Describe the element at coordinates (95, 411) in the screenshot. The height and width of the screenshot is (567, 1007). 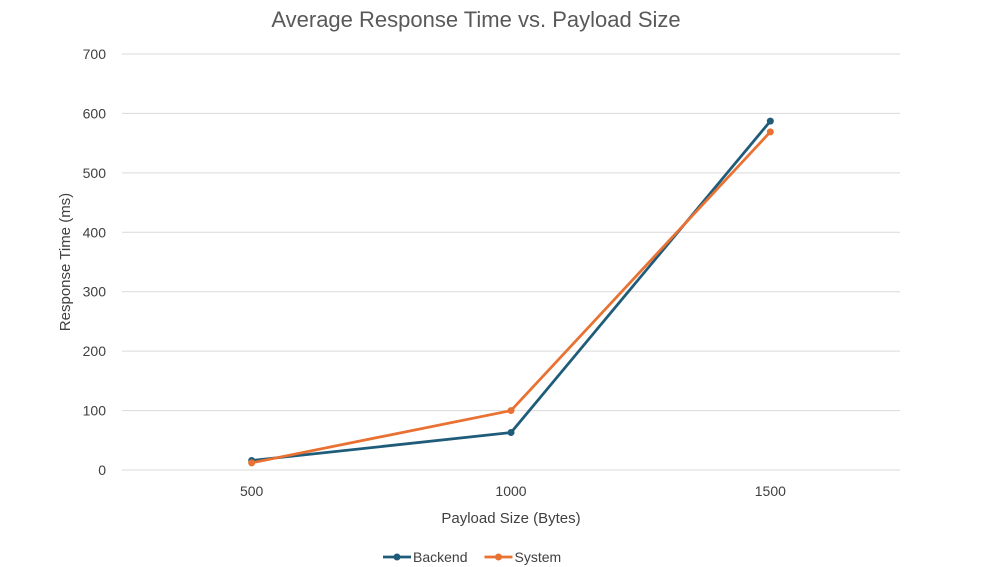
I see `y-tick-label: 100` at that location.